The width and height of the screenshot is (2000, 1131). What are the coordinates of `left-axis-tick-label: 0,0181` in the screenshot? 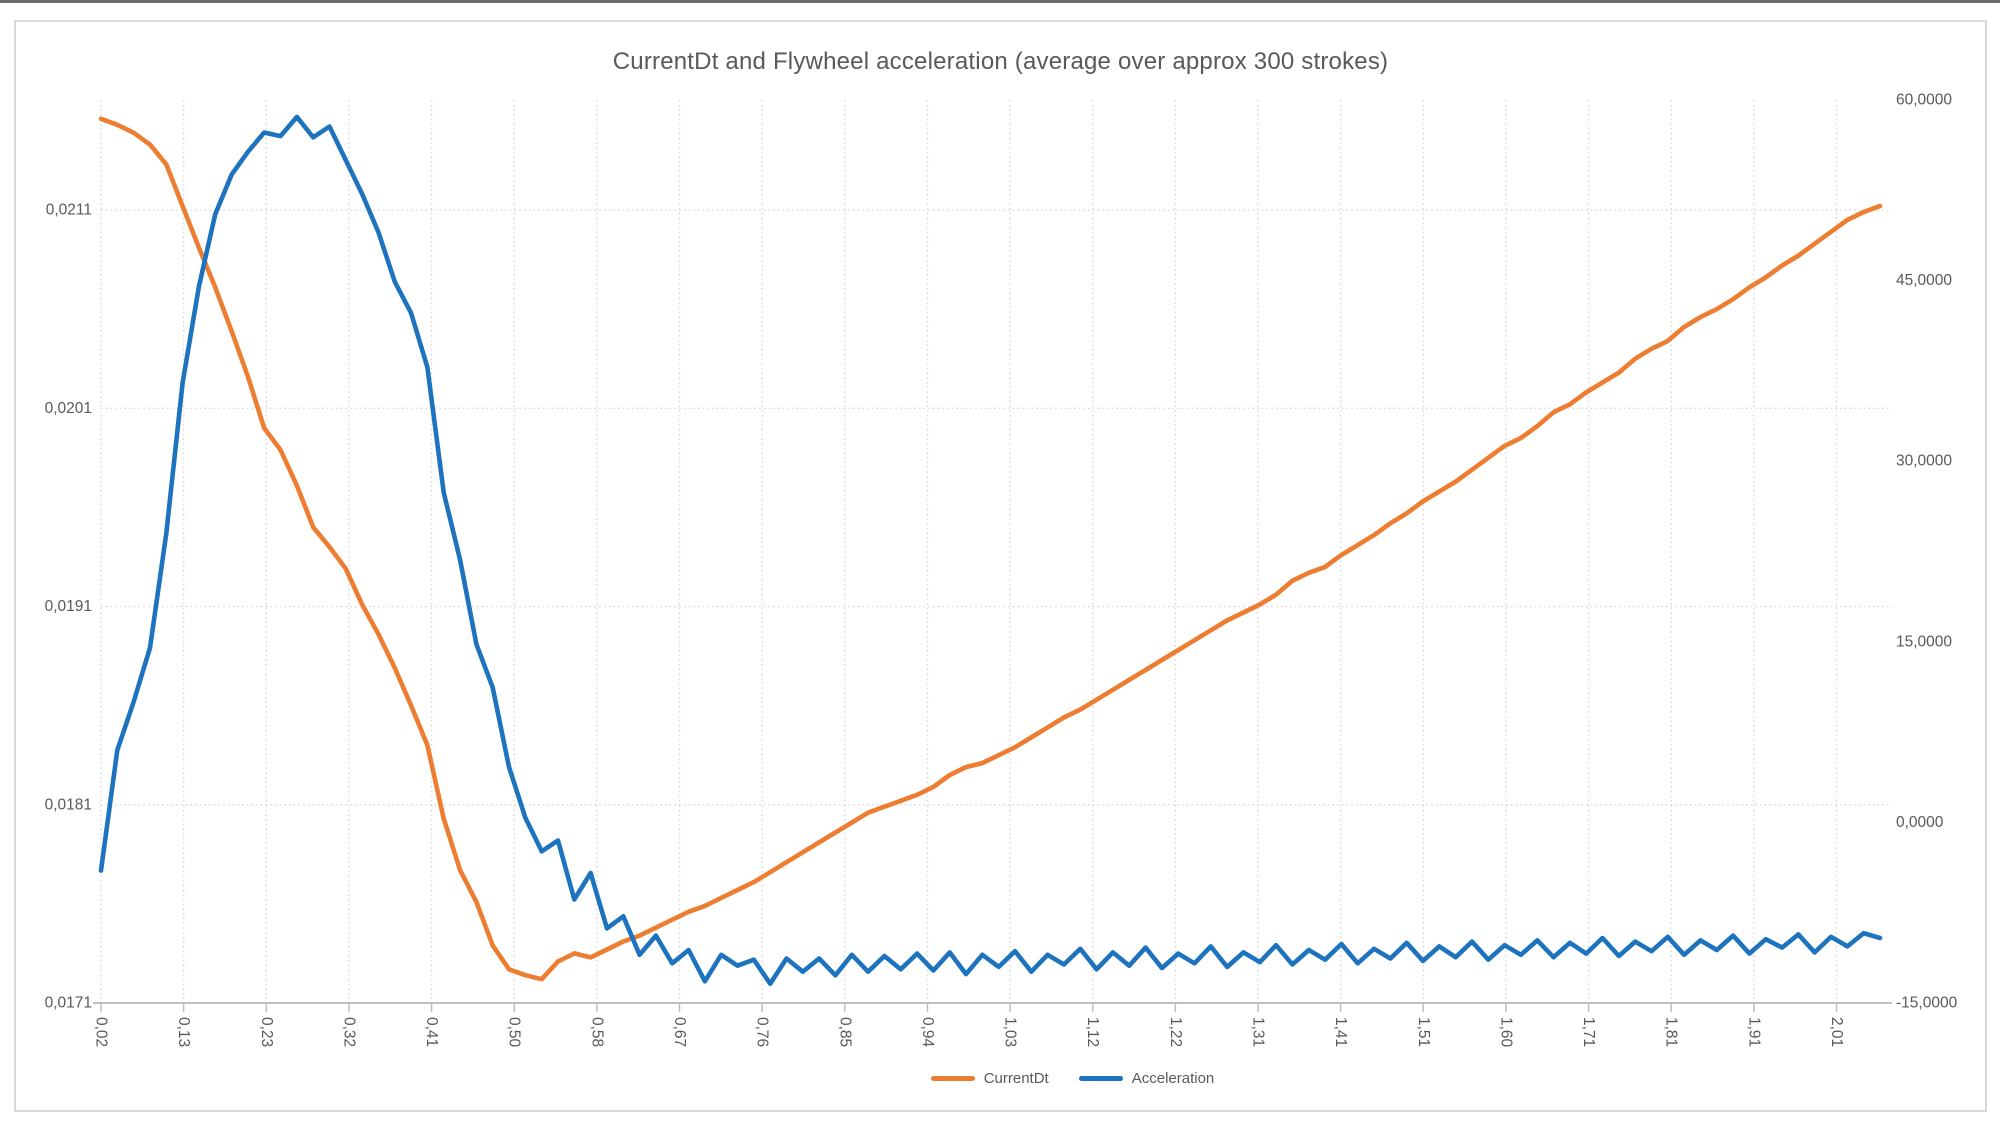 It's located at (68, 804).